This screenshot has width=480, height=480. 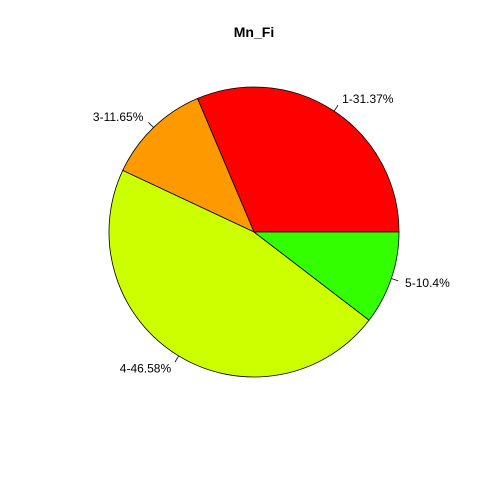 What do you see at coordinates (118, 117) in the screenshot?
I see `pie-label-2: 3-11.65%` at bounding box center [118, 117].